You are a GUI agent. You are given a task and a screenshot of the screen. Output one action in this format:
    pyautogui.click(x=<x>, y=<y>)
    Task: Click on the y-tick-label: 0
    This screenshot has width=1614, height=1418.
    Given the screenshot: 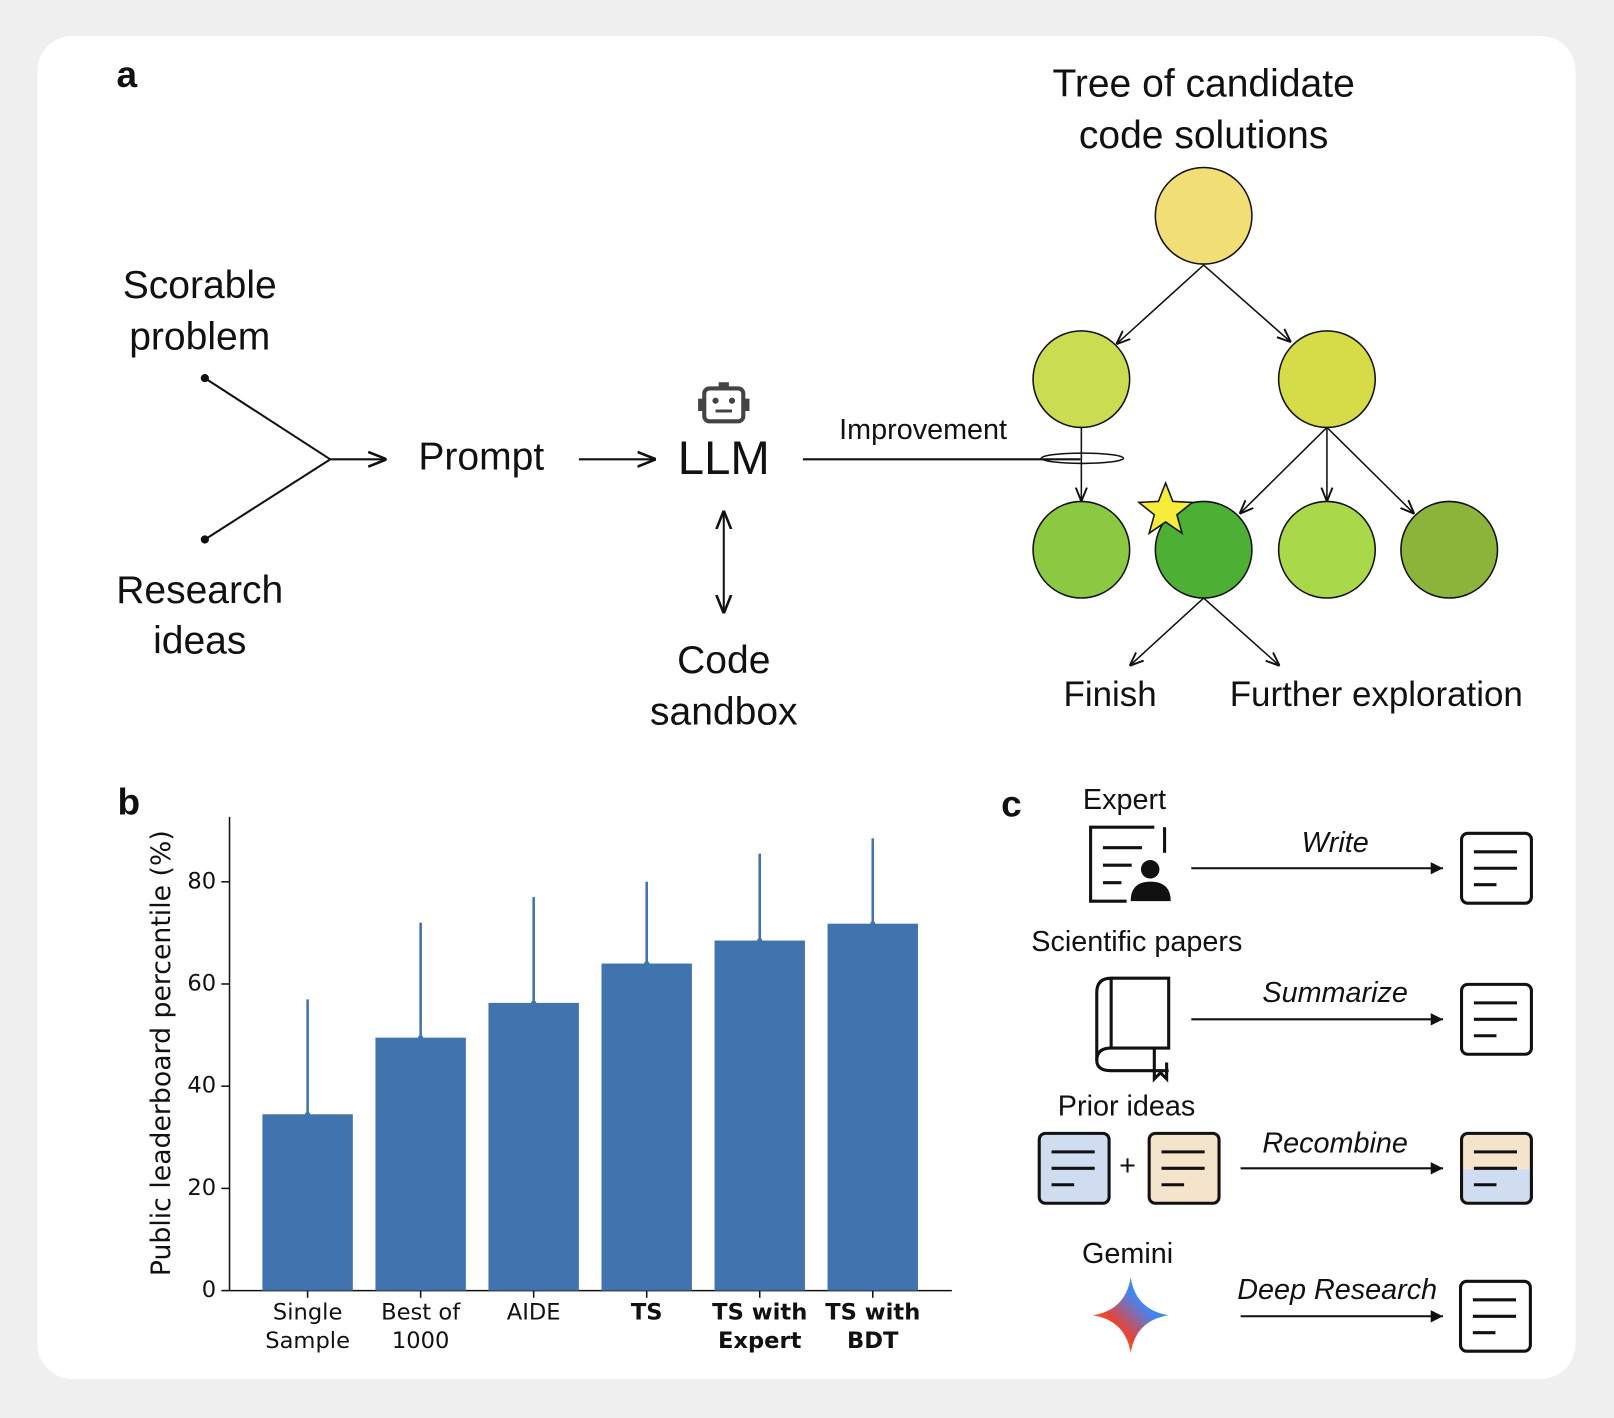 What is the action you would take?
    pyautogui.click(x=209, y=1290)
    